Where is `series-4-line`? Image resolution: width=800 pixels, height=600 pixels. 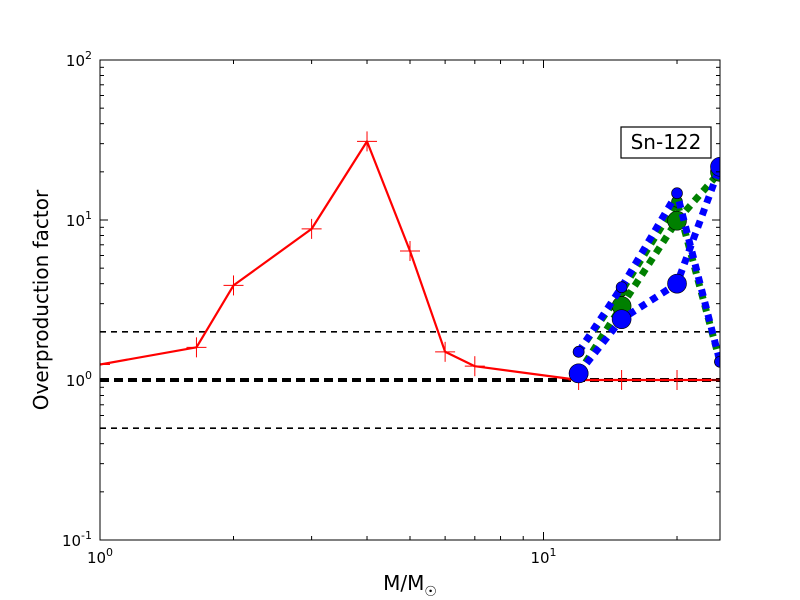 series-4-line is located at coordinates (647, 270).